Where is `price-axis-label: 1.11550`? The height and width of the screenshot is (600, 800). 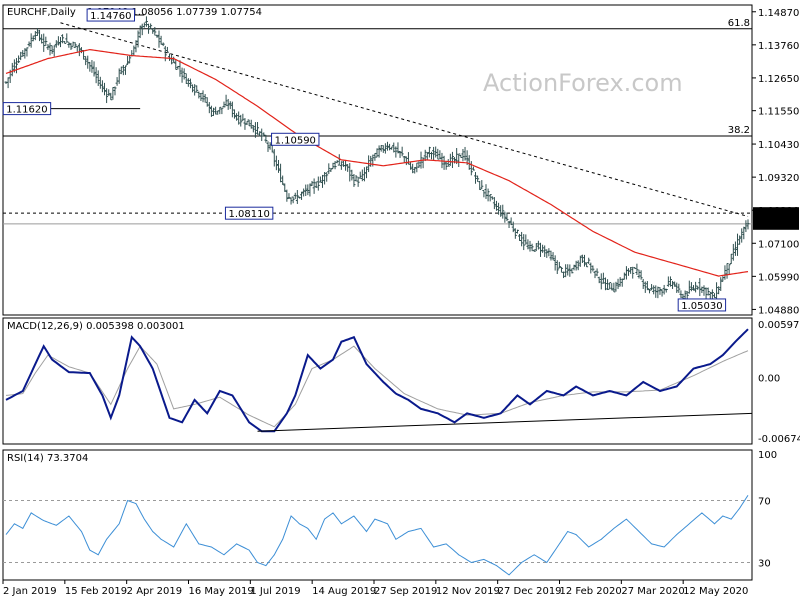
price-axis-label: 1.11550 is located at coordinates (778, 112).